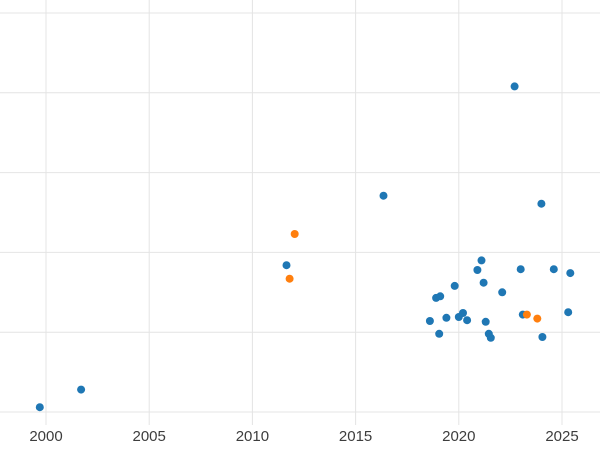 This screenshot has width=600, height=450. I want to click on x-axis-labels-group: 2000 2005 2010 2015 2020 2025, so click(303, 436).